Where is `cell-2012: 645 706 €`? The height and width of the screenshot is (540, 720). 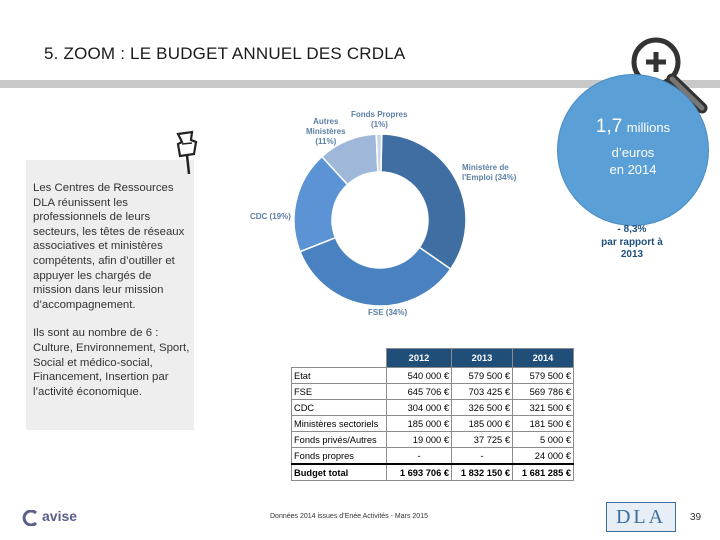
cell-2012: 645 706 € is located at coordinates (419, 391).